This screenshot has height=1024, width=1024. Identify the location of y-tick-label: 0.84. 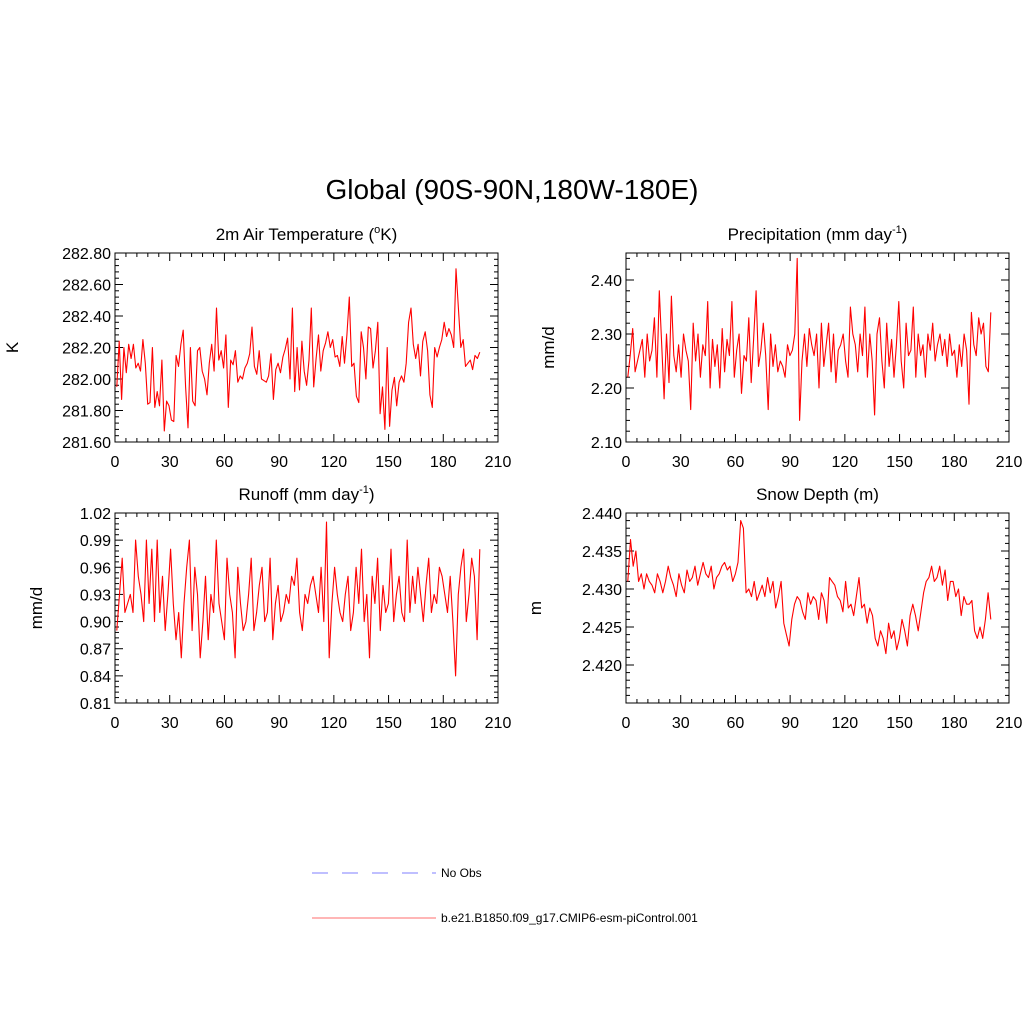
(95, 677).